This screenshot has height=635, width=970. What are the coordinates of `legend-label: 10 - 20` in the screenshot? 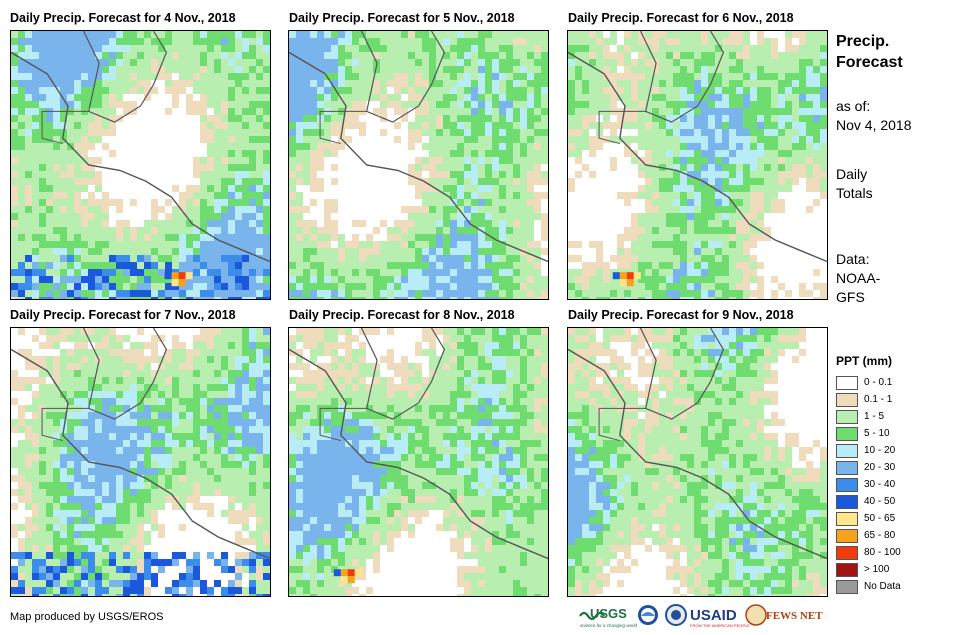 It's located at (880, 450).